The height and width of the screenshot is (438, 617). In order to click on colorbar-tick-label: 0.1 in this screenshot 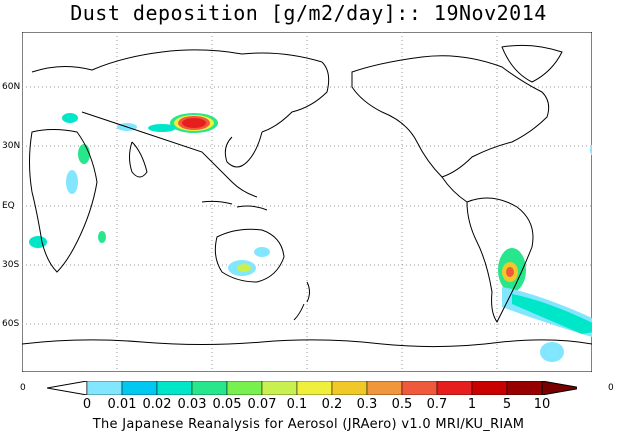, I will do `click(297, 404)`.